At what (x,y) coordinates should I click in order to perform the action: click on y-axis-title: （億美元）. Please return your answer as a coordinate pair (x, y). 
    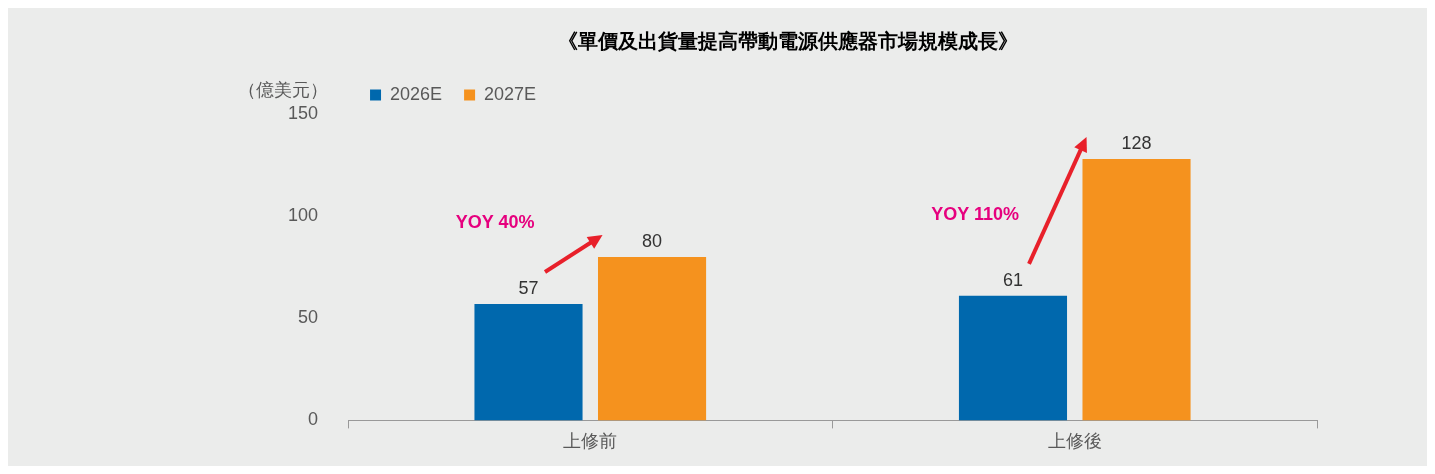
    Looking at the image, I should click on (283, 89).